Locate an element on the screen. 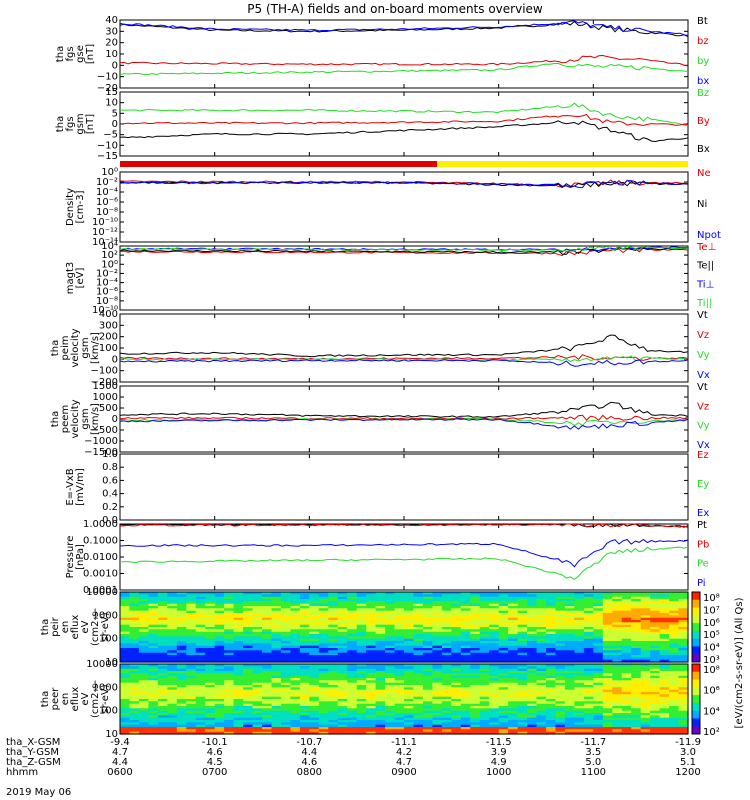  y-axis-label: Density is located at coordinates (70, 207).